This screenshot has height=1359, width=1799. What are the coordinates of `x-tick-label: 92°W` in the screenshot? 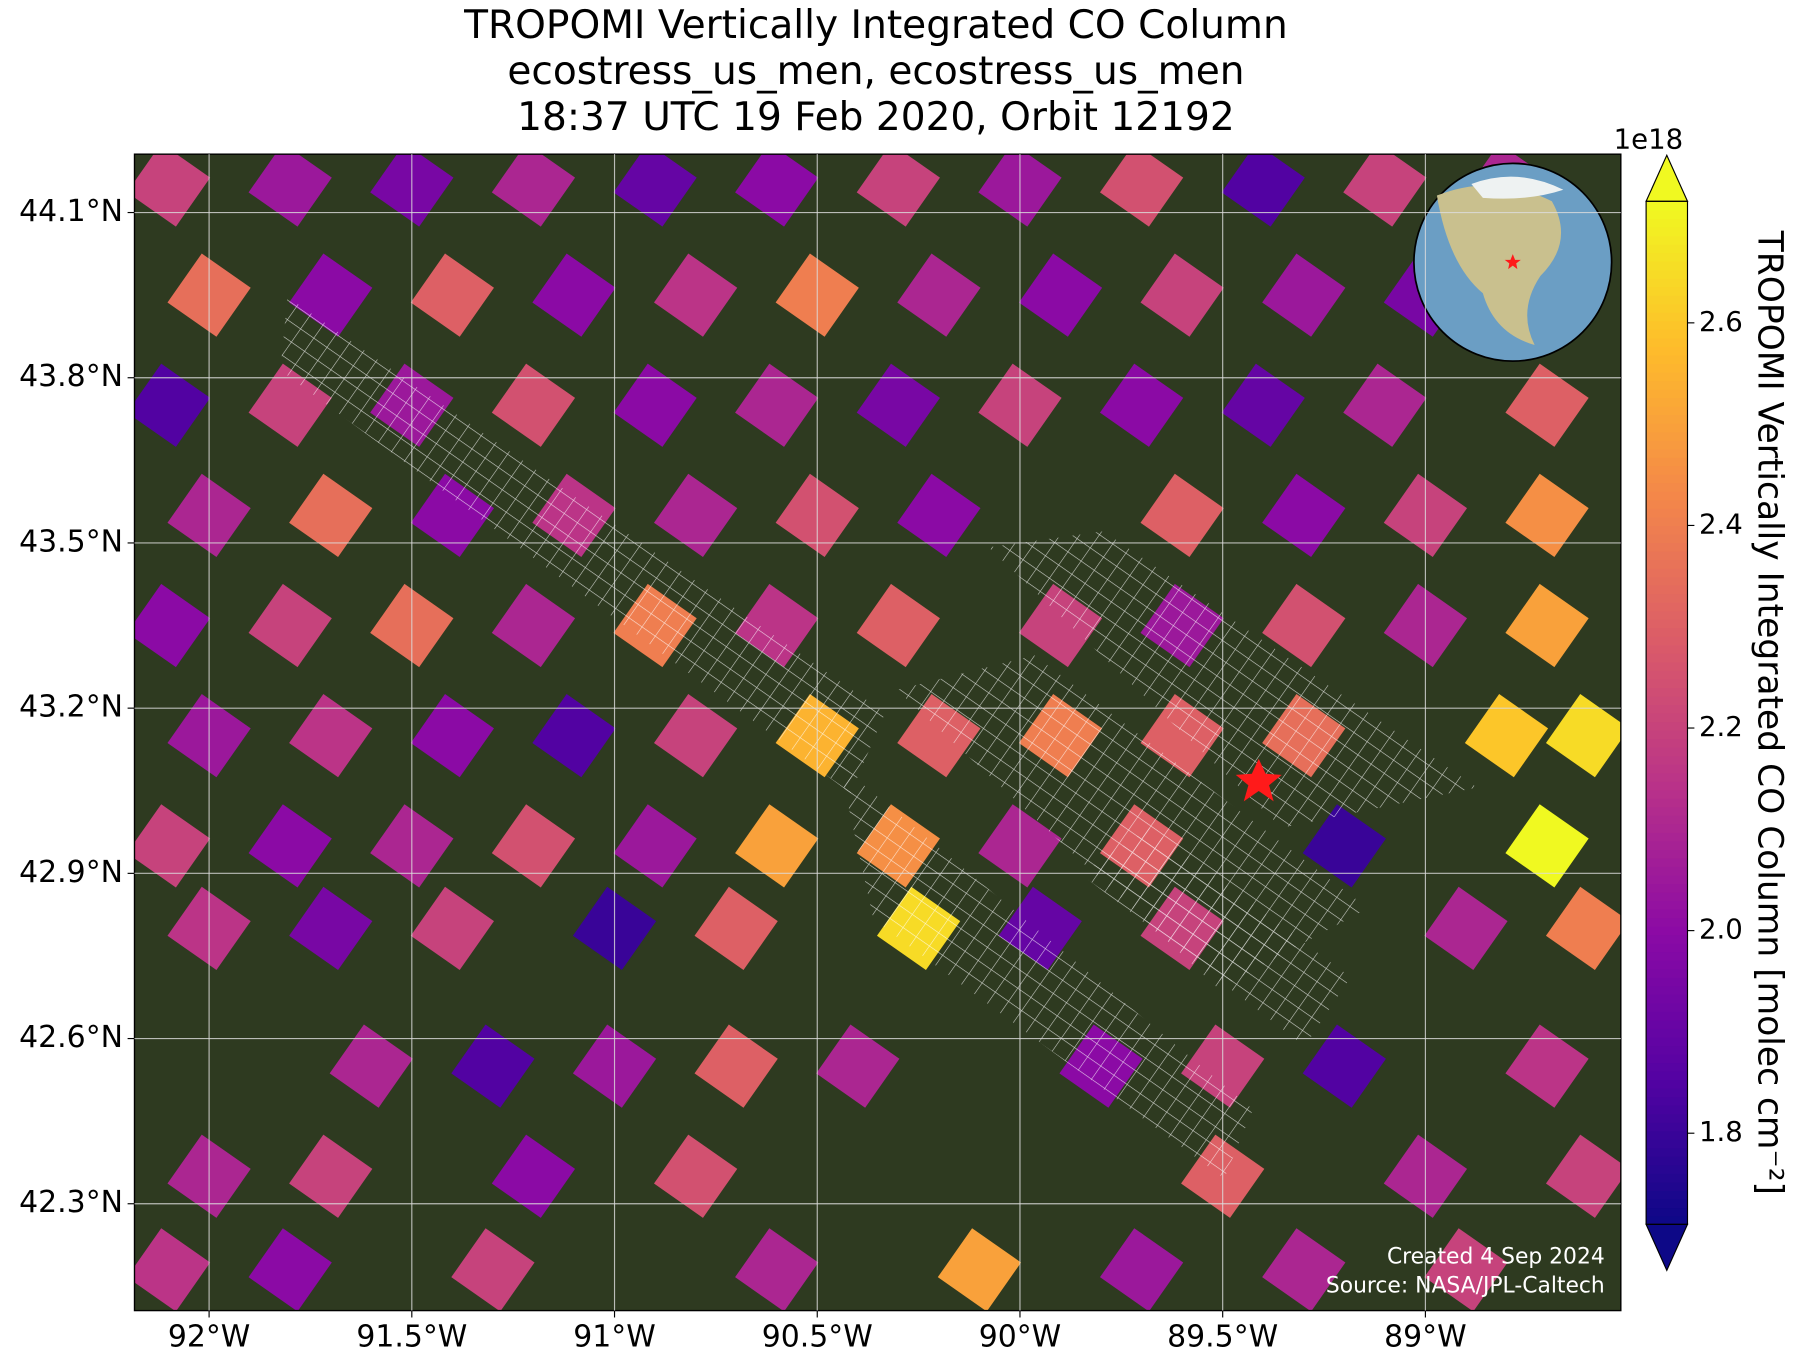 It's located at (209, 1337).